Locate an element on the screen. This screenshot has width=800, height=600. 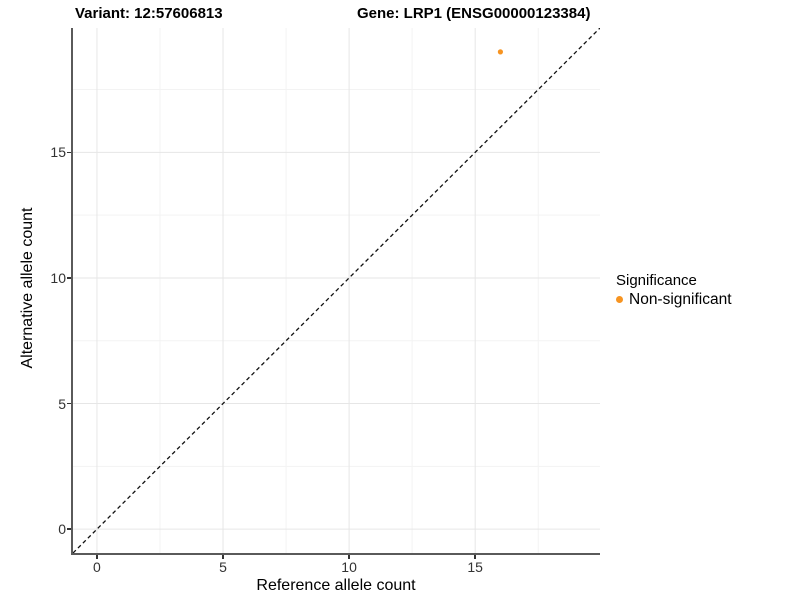
legend-title: Significance is located at coordinates (656, 280).